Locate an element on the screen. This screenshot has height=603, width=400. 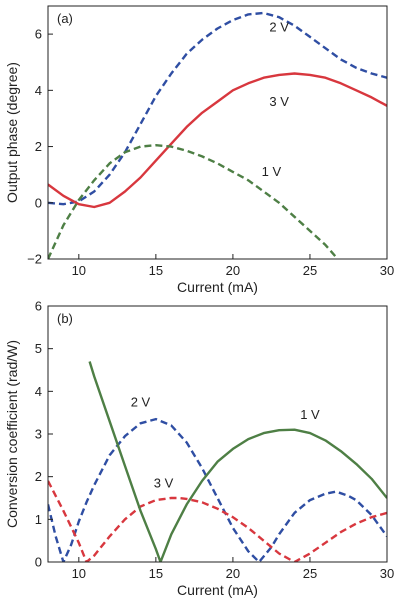
y-tick-label: −2 is located at coordinates (34, 259).